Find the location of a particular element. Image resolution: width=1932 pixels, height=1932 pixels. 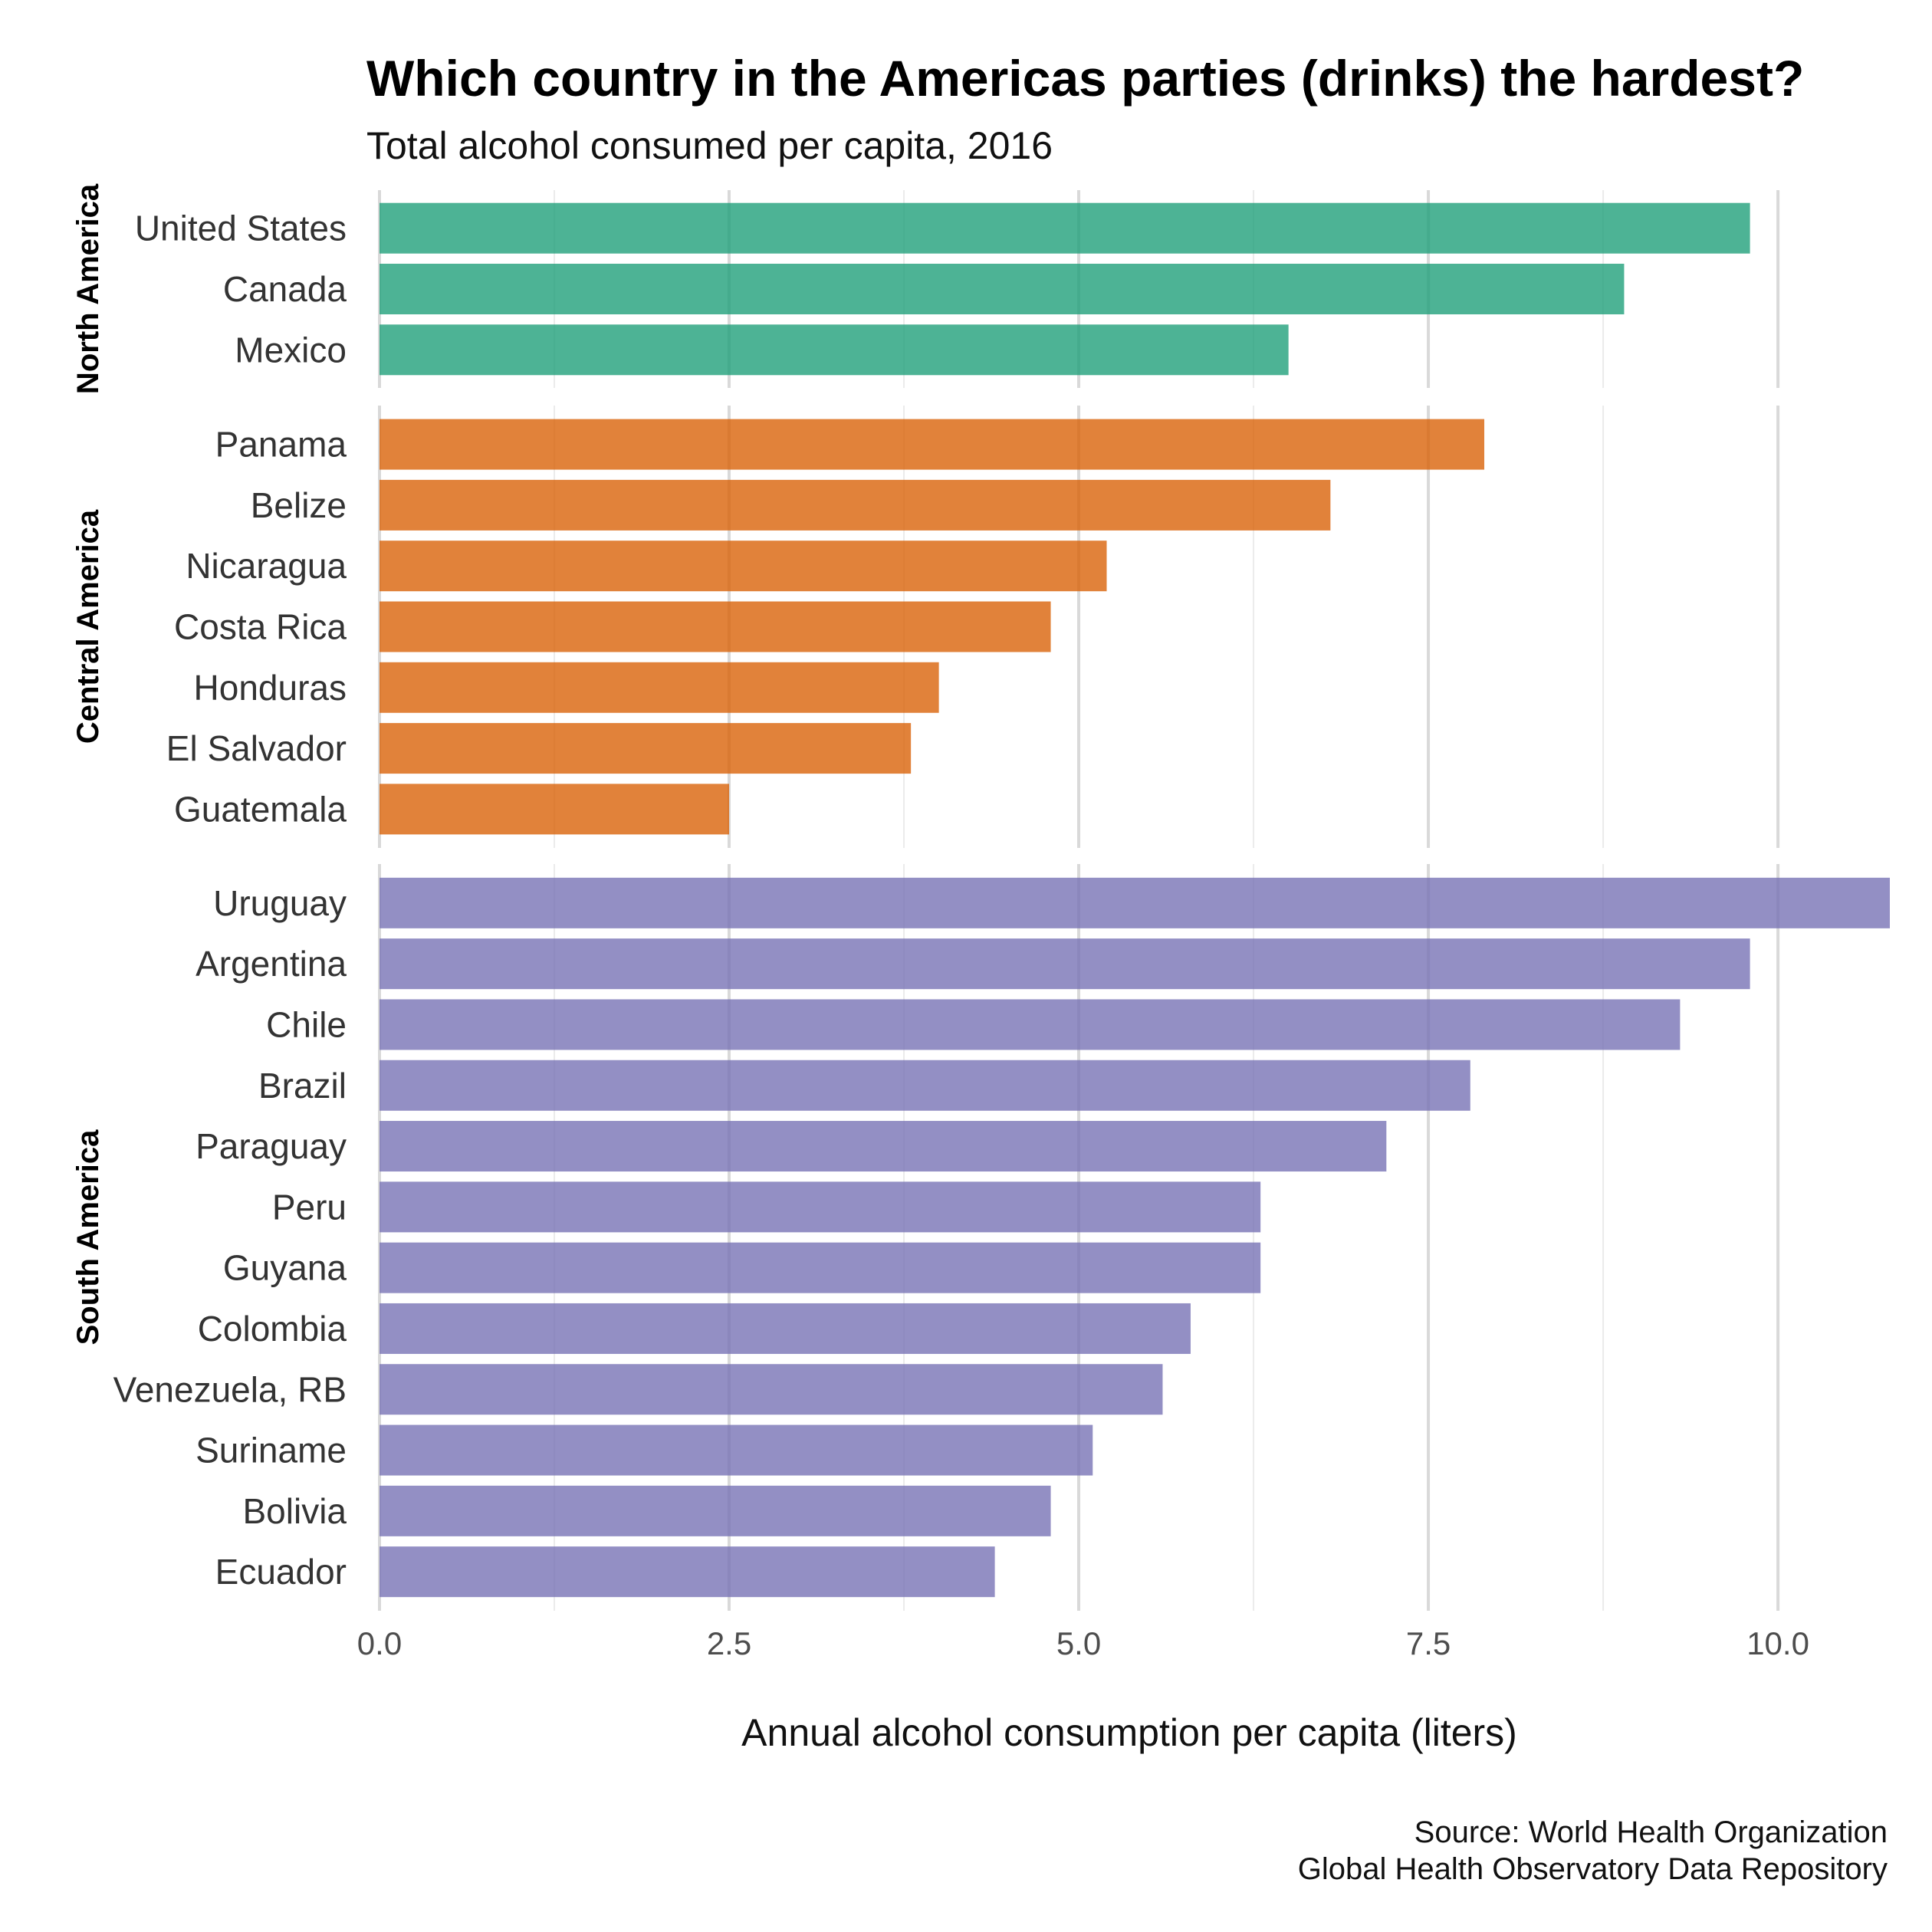

x-axis-ticks: 0.0 2.5 5.0 7.5 10.0 is located at coordinates (1083, 1643).